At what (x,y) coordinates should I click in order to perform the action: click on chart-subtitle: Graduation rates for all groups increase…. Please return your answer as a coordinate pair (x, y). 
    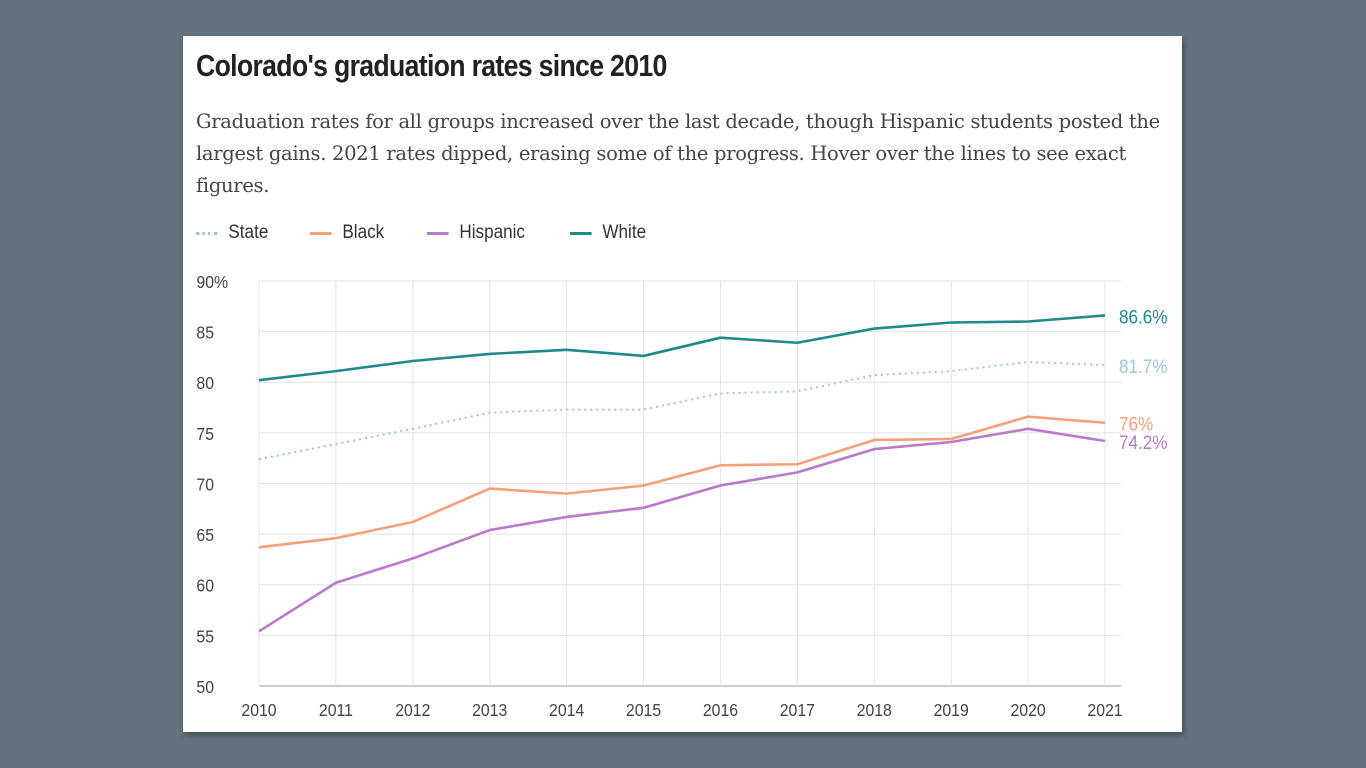
    Looking at the image, I should click on (678, 153).